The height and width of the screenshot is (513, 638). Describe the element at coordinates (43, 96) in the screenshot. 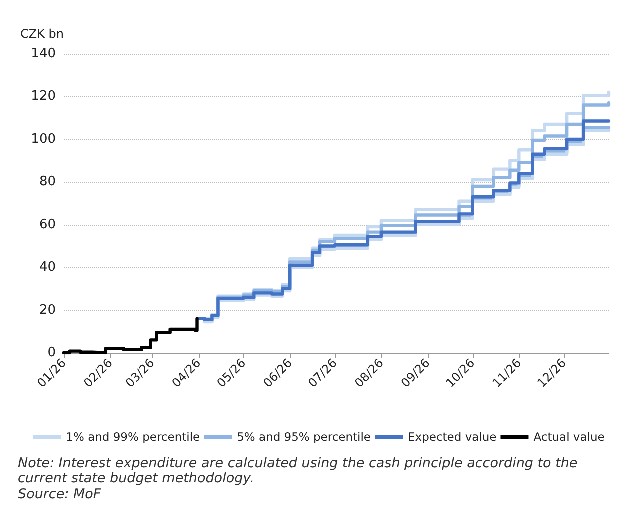

I see `y-tick-label: 120` at that location.